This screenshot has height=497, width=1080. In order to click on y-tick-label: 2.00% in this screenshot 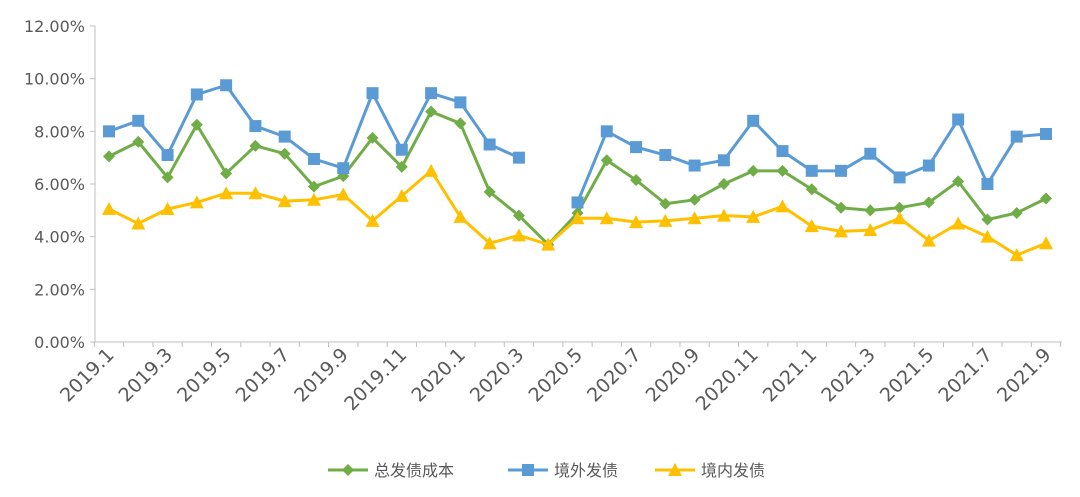, I will do `click(59, 289)`.